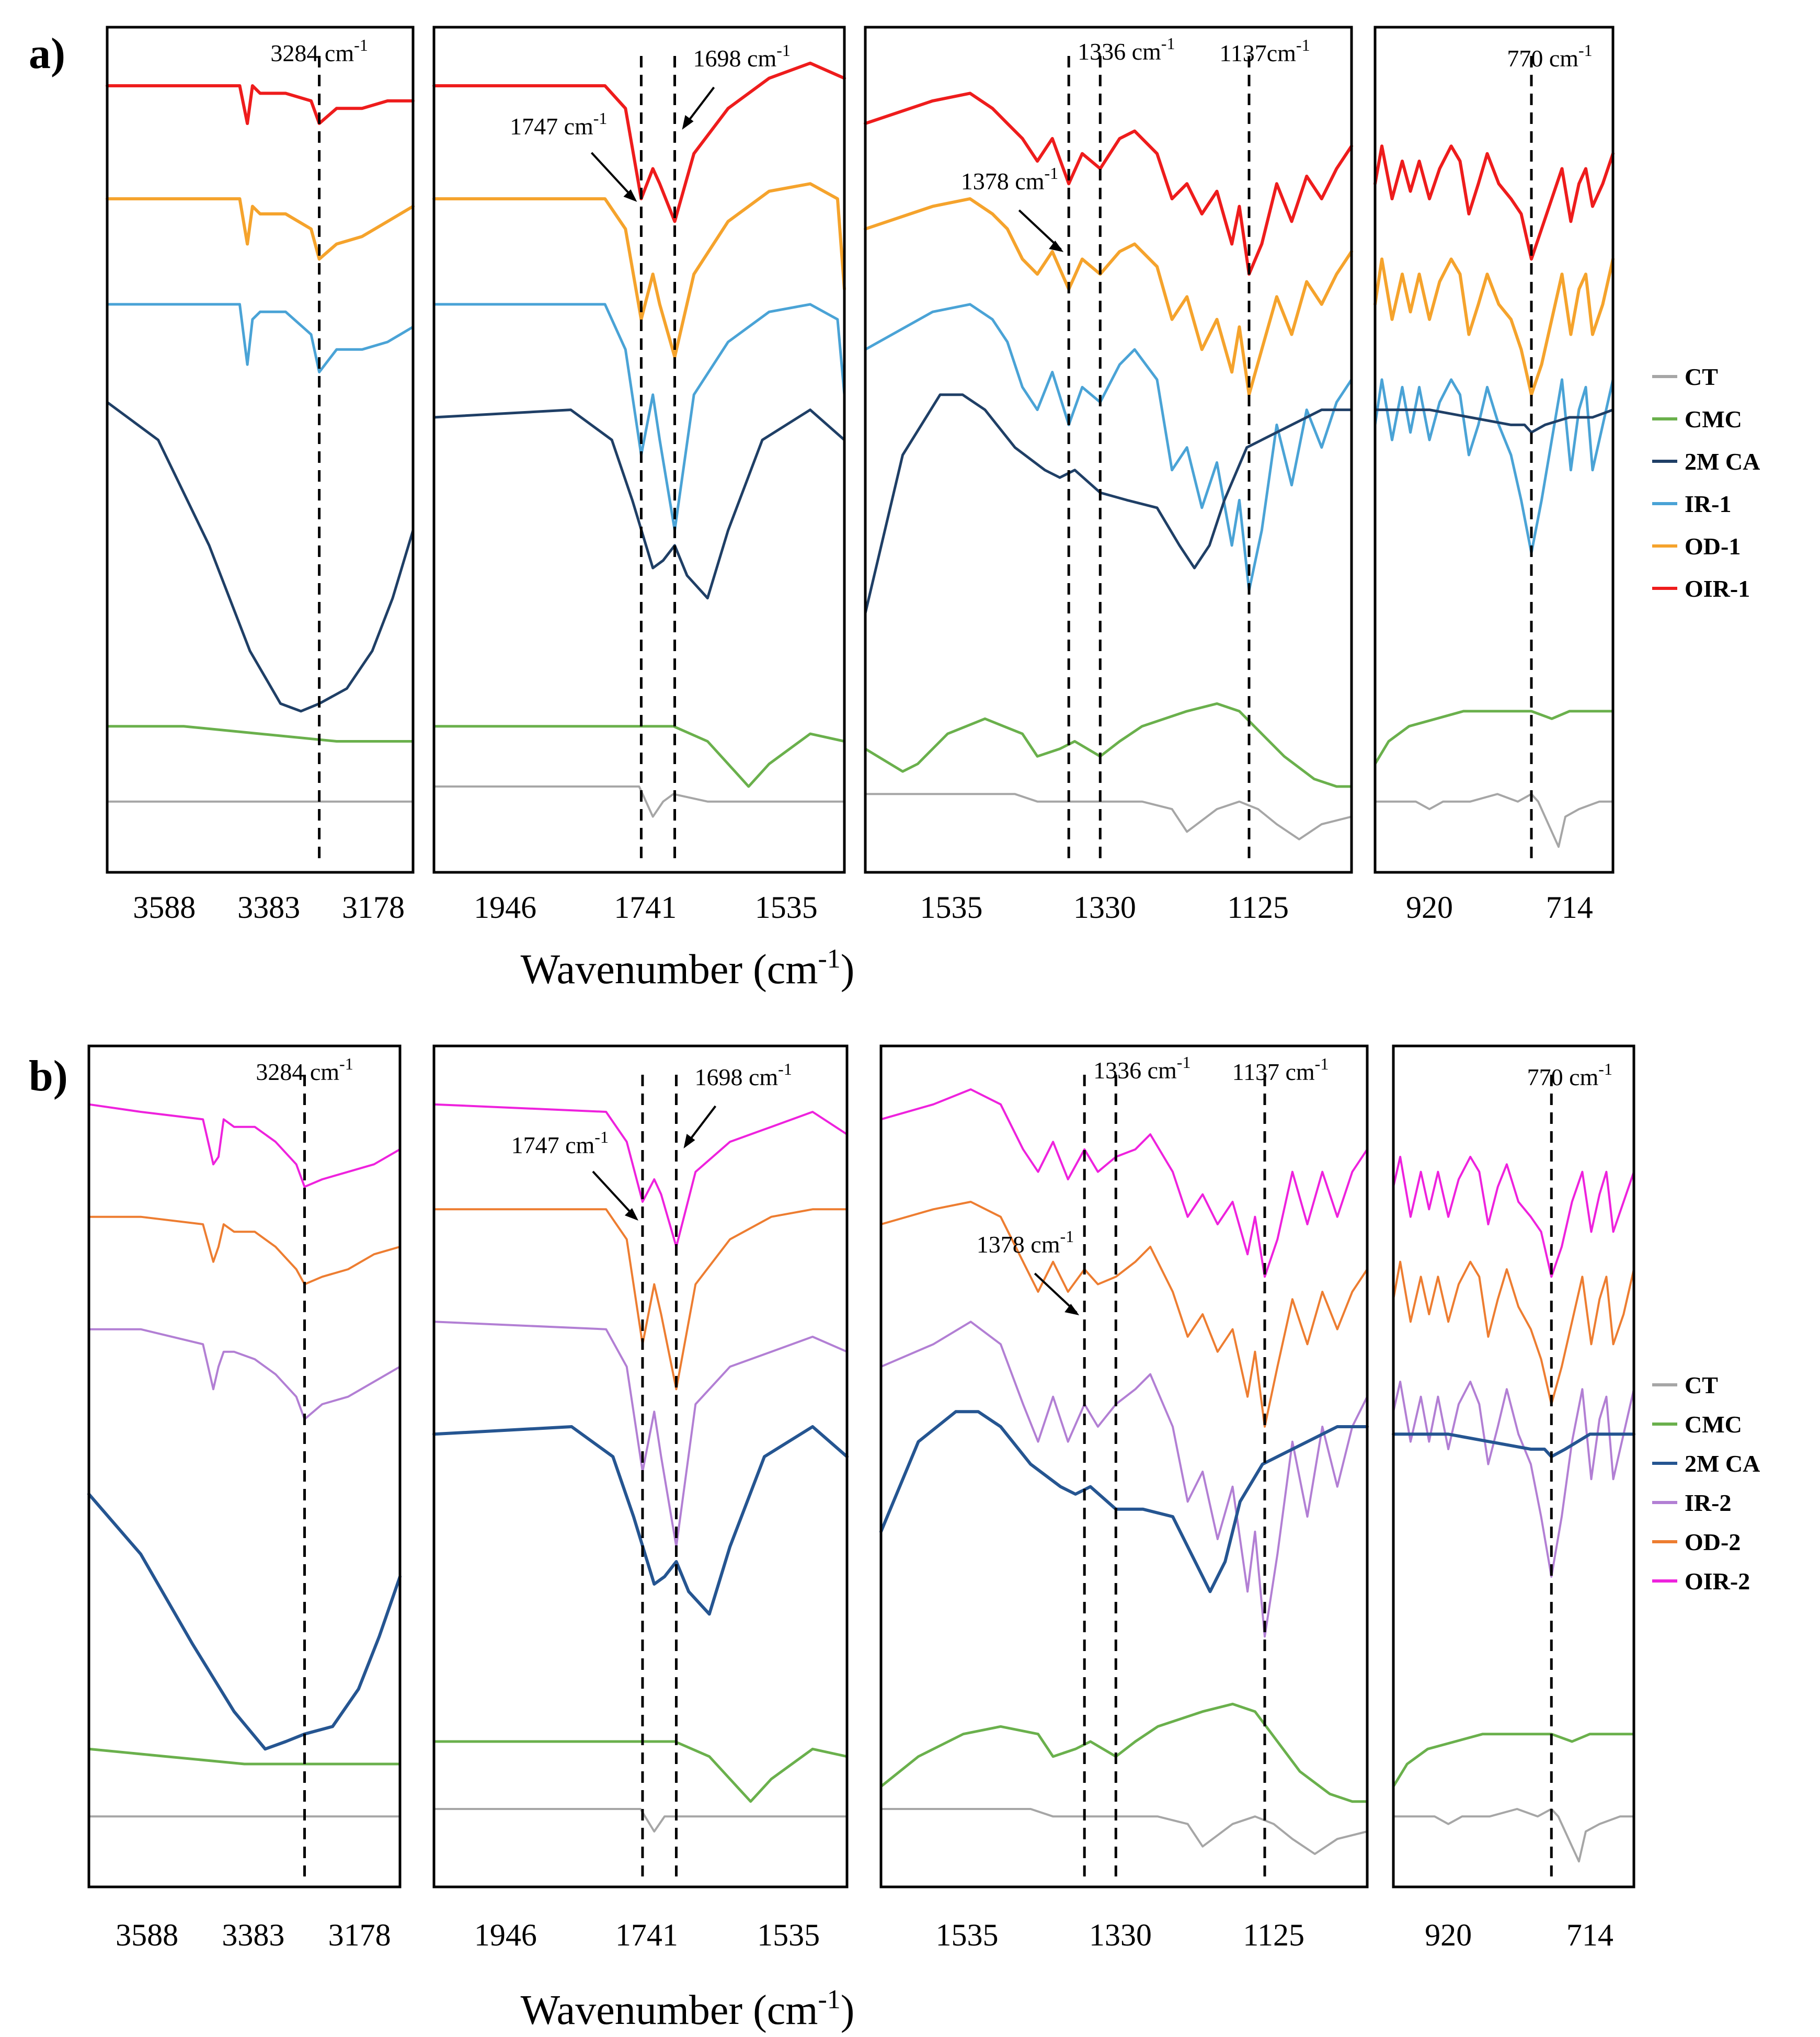  Describe the element at coordinates (1513, 1217) in the screenshot. I see `series-oir-2-b4` at that location.